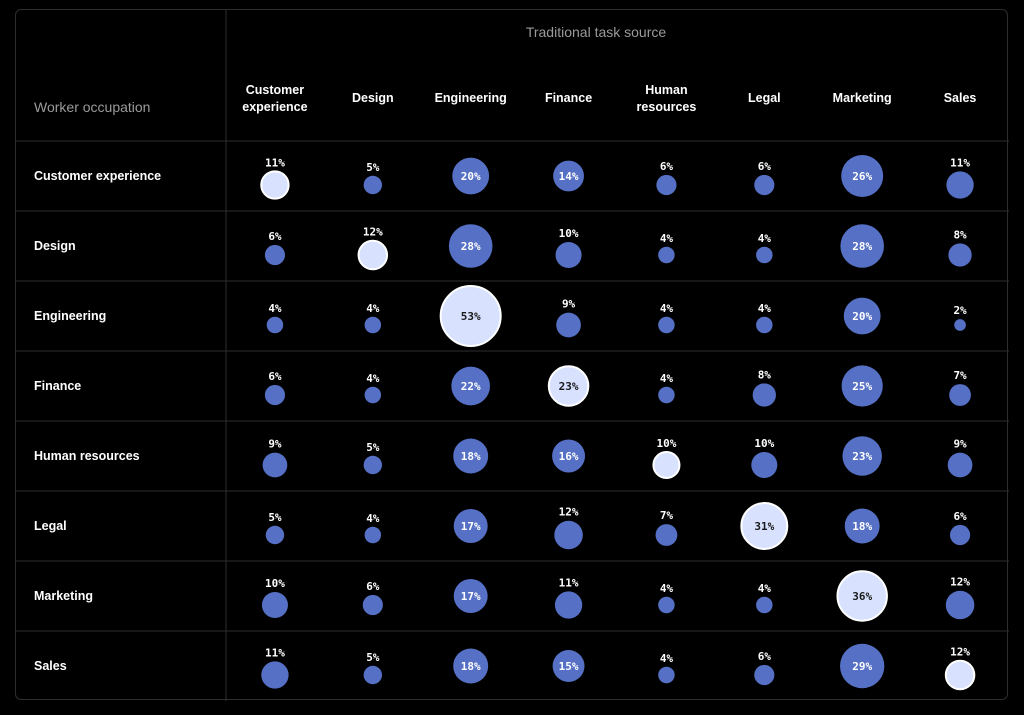 This screenshot has height=715, width=1024. Describe the element at coordinates (97, 176) in the screenshot. I see `row-label: Customer experience` at that location.